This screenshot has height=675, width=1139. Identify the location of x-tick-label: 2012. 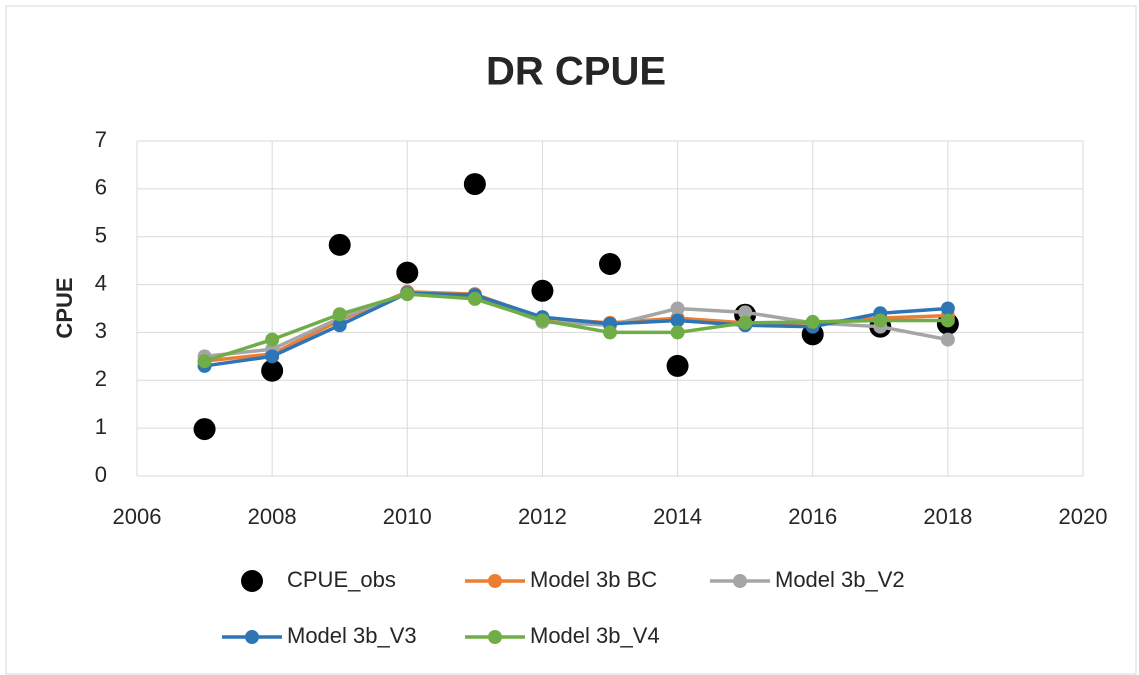
(542, 516).